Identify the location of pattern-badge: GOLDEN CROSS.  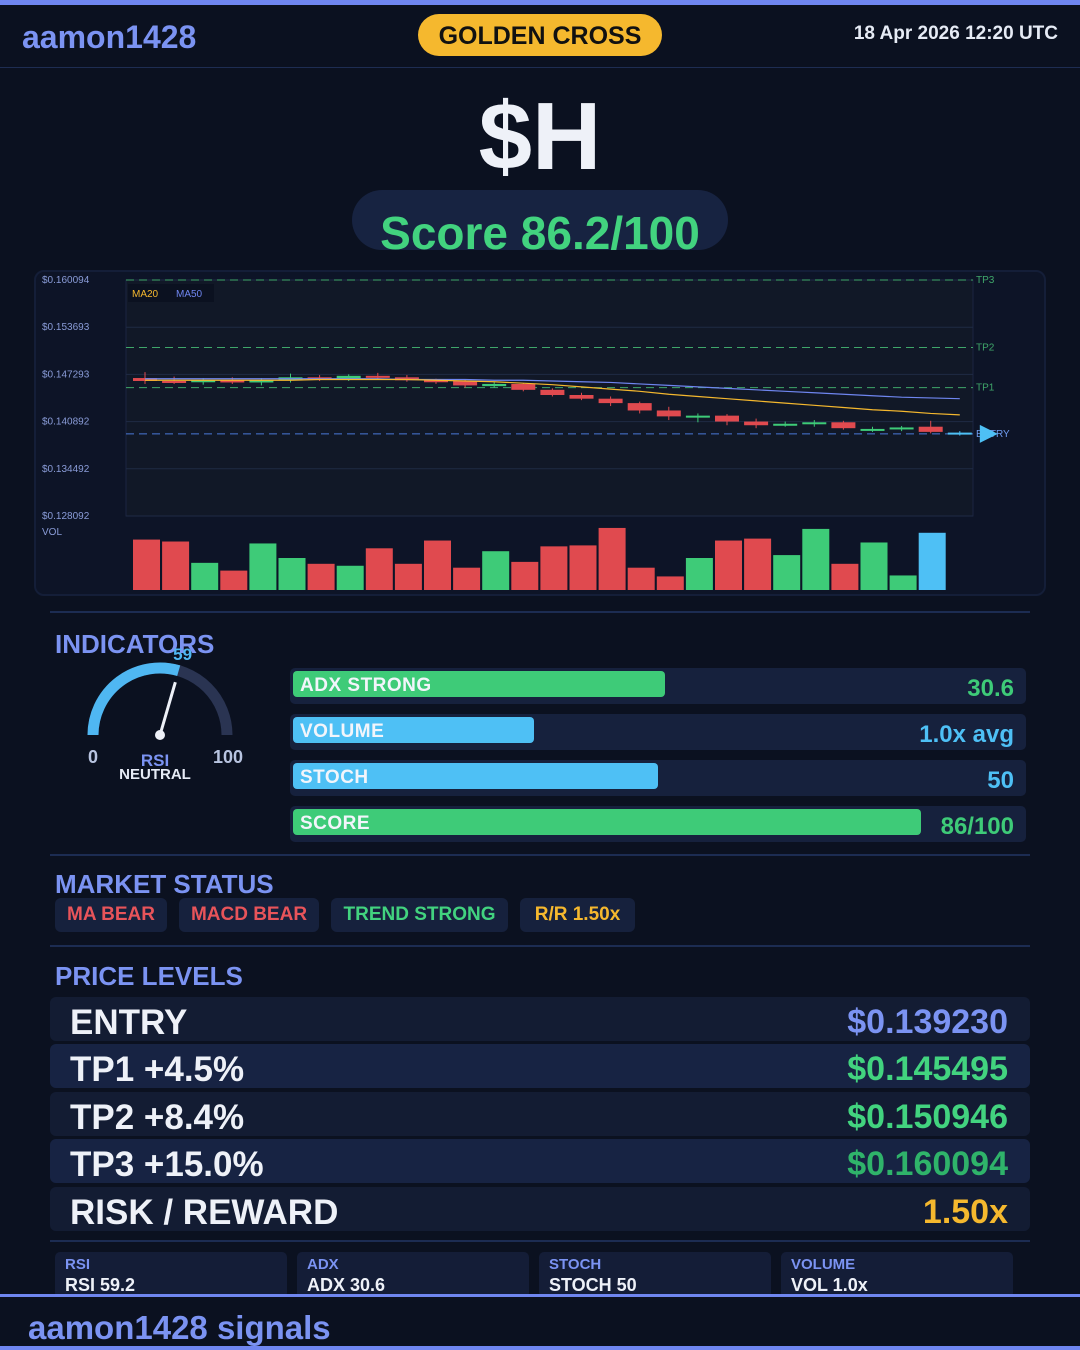
(540, 35).